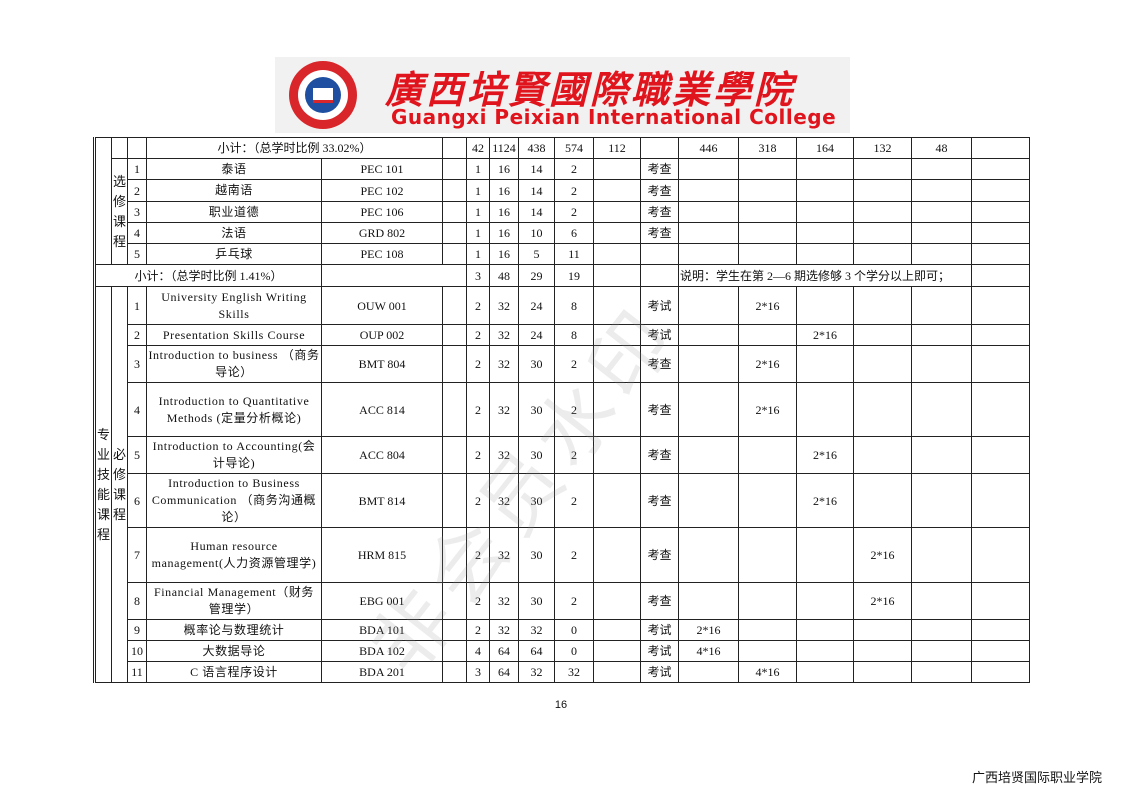 This screenshot has height=793, width=1122. Describe the element at coordinates (1036, 778) in the screenshot. I see `footer-college-name: 广西培贤国际职业学院` at that location.